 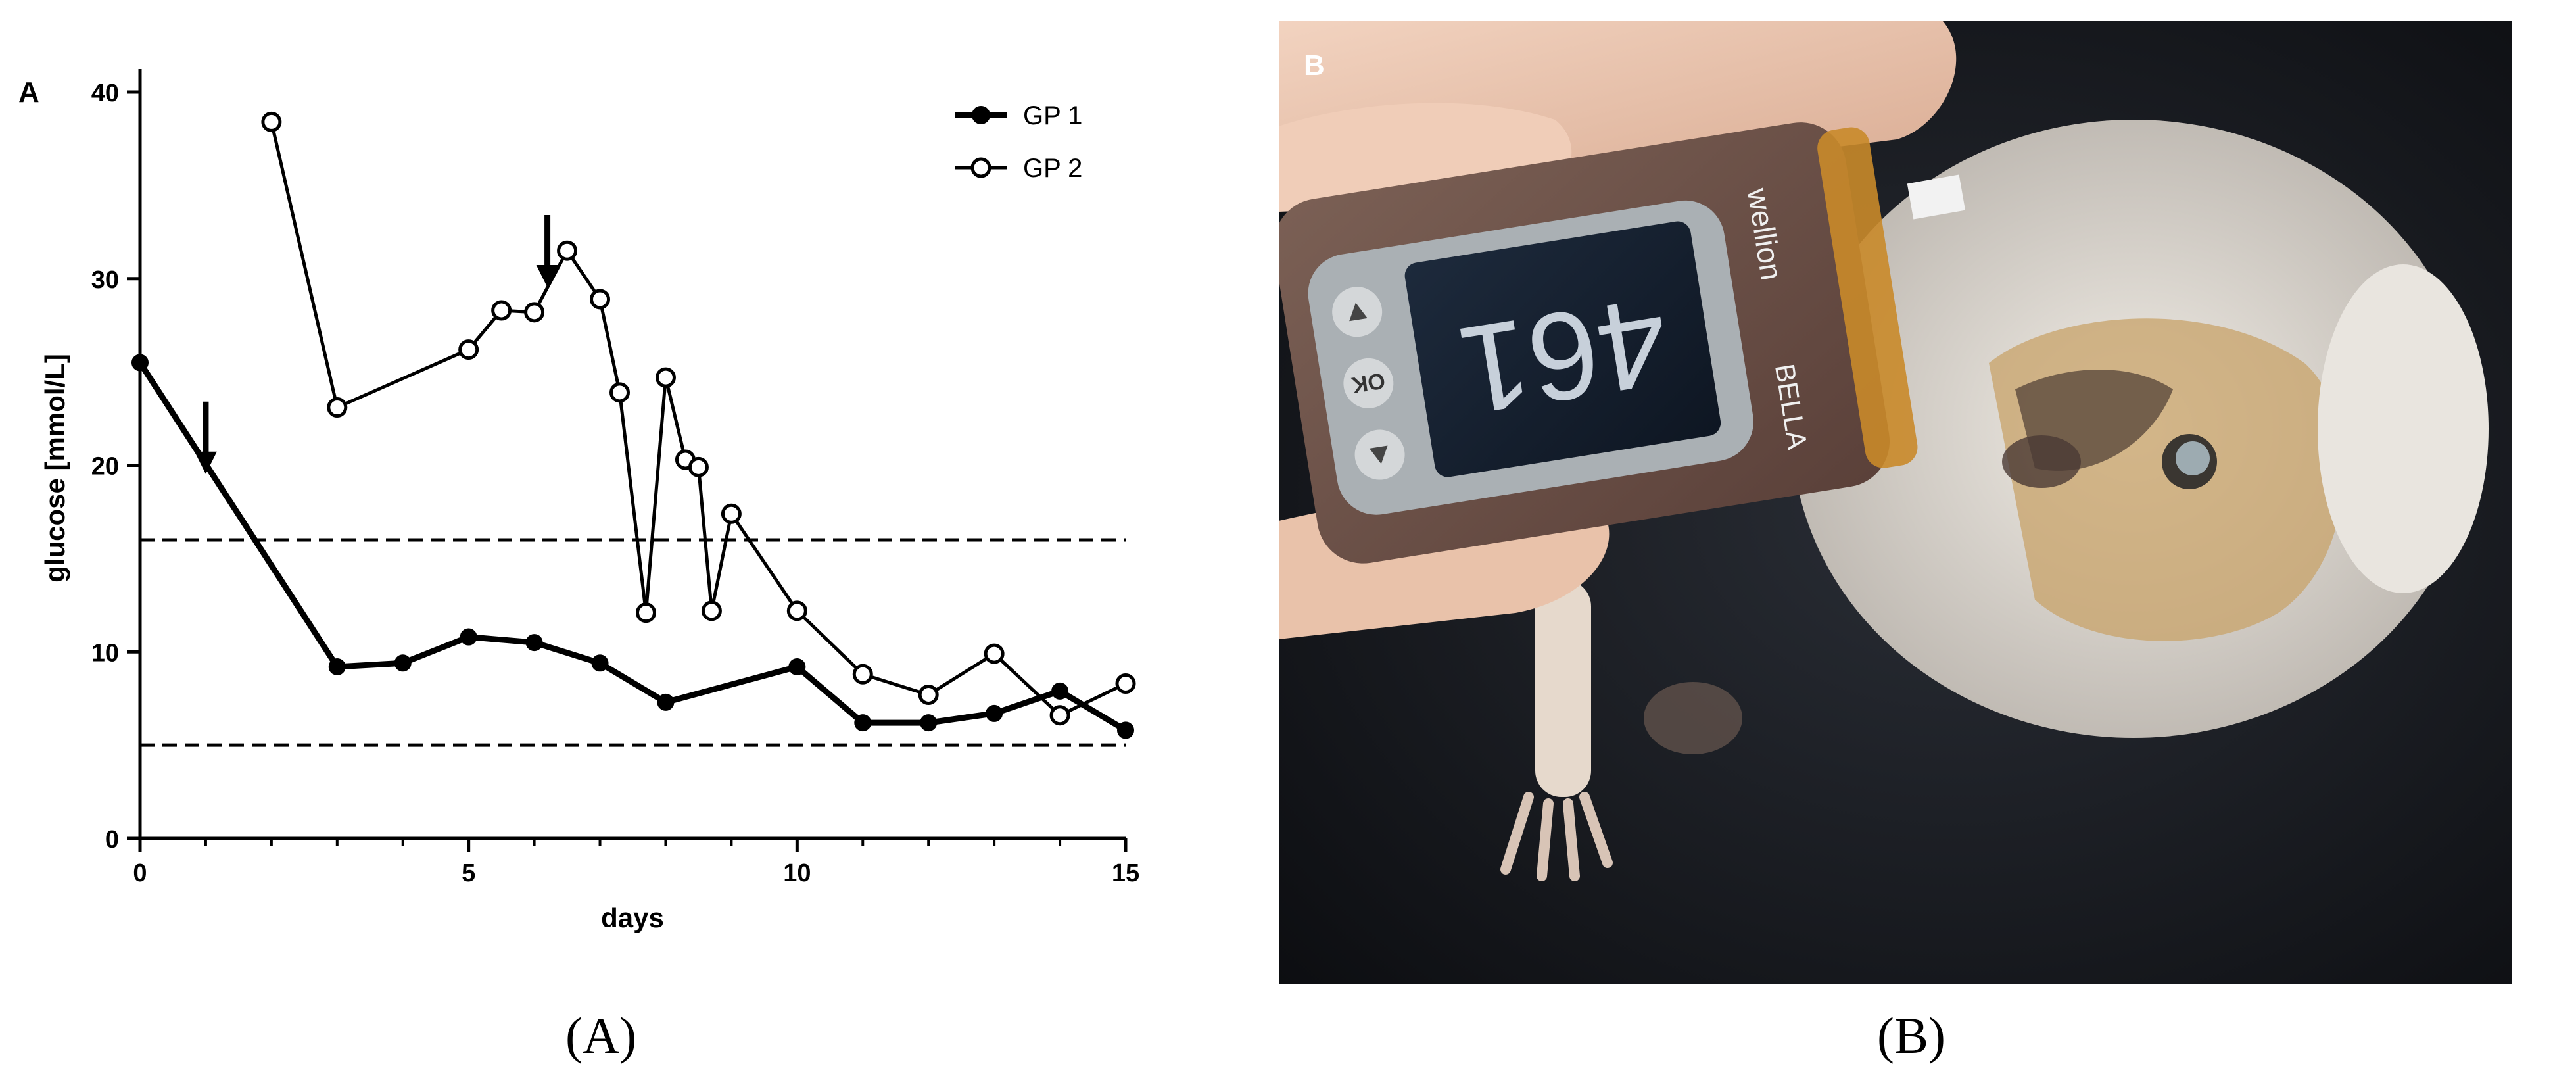 What do you see at coordinates (376, 344) in the screenshot?
I see `annotation-arrows` at bounding box center [376, 344].